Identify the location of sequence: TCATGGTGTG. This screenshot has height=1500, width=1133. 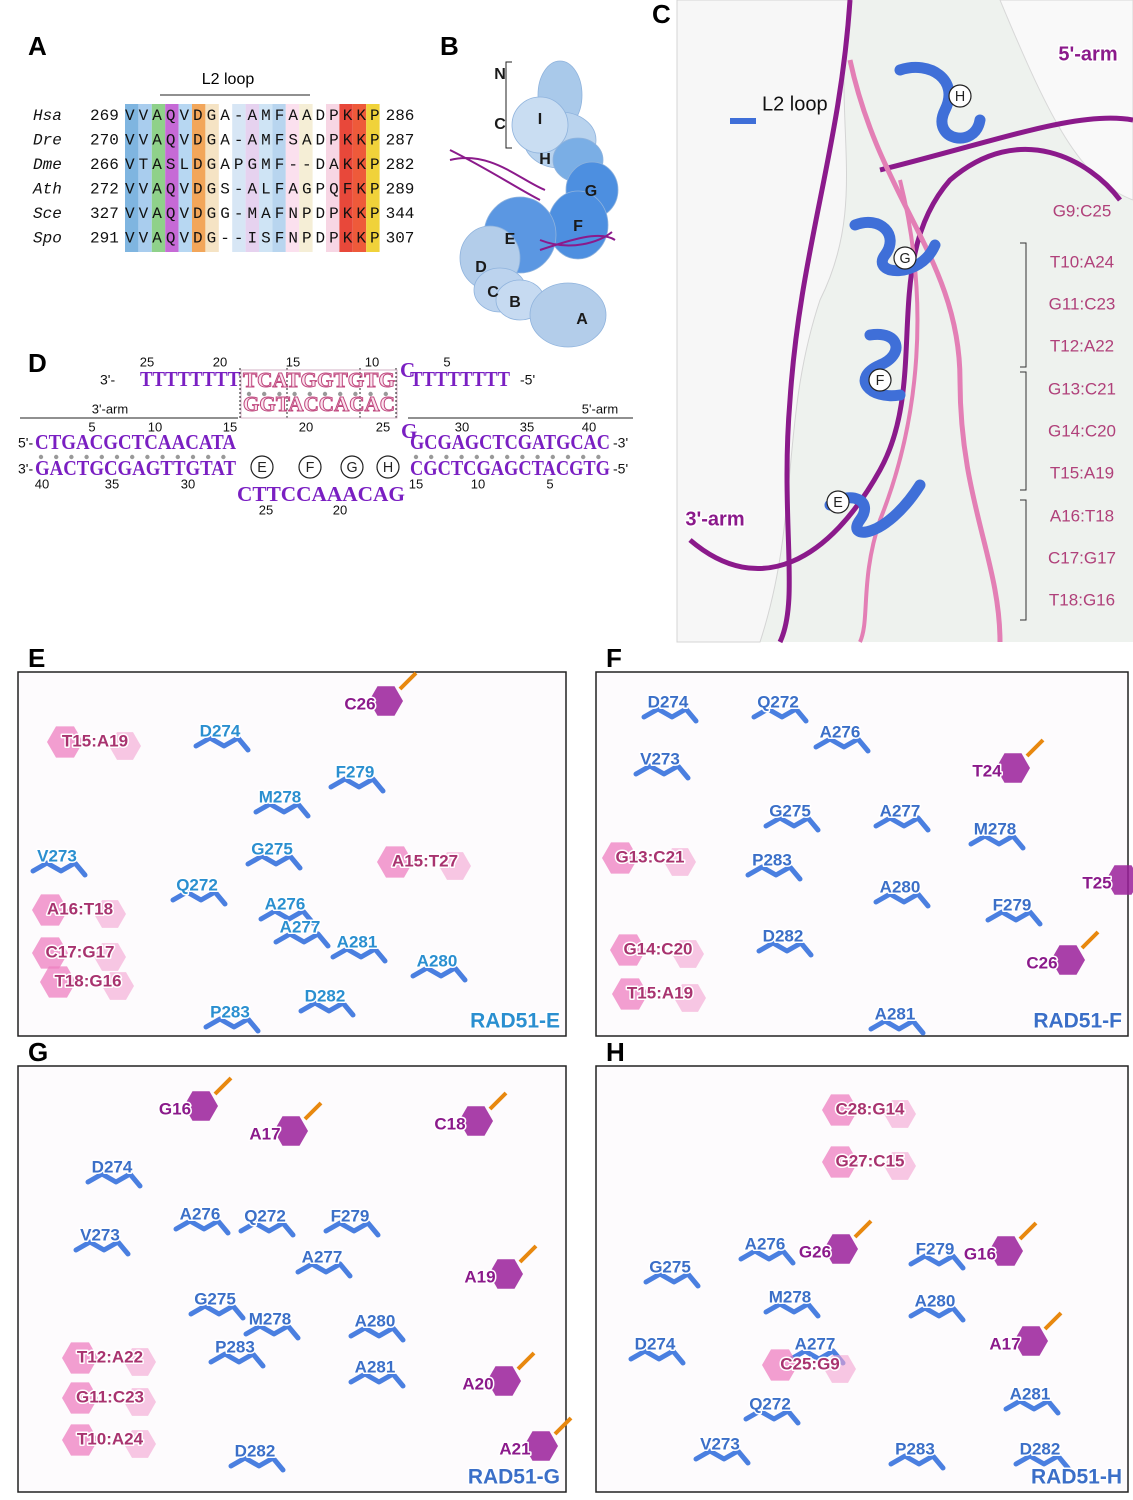
(319, 380).